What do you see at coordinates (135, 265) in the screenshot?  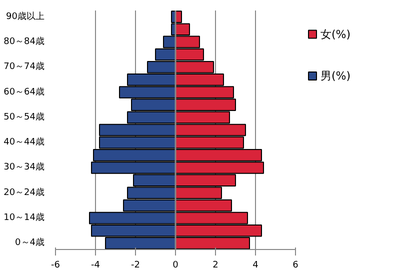 I see `x-tick-label: -2` at bounding box center [135, 265].